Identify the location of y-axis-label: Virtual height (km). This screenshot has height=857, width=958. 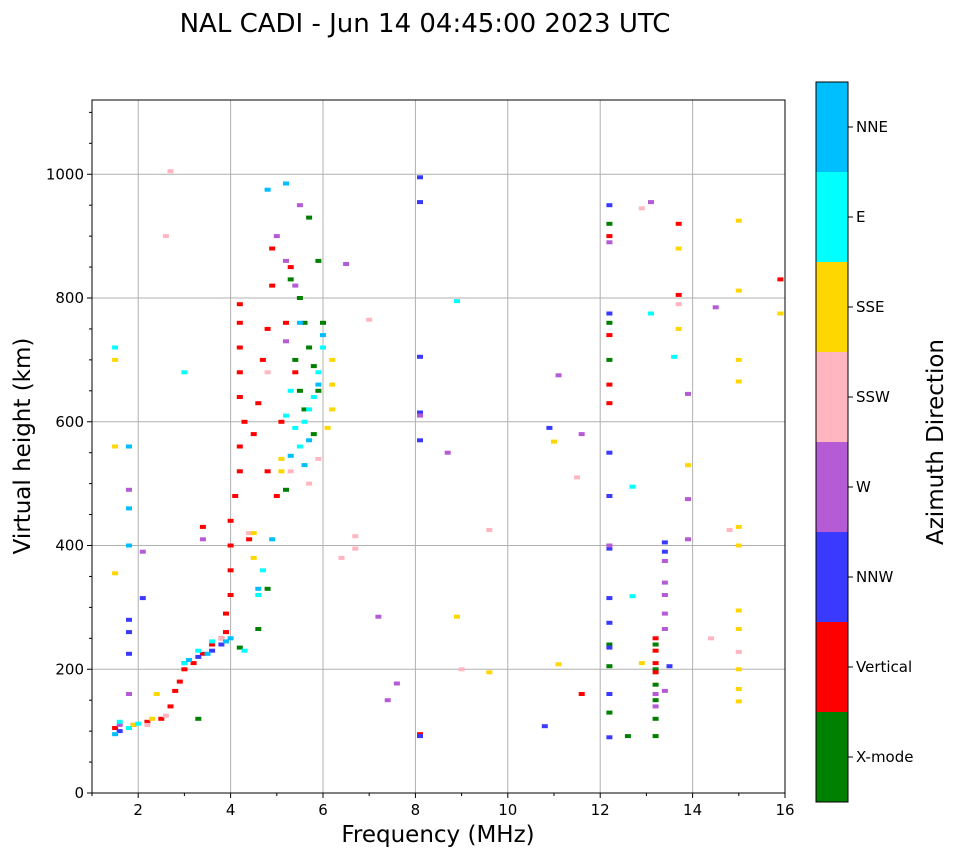
(23, 446).